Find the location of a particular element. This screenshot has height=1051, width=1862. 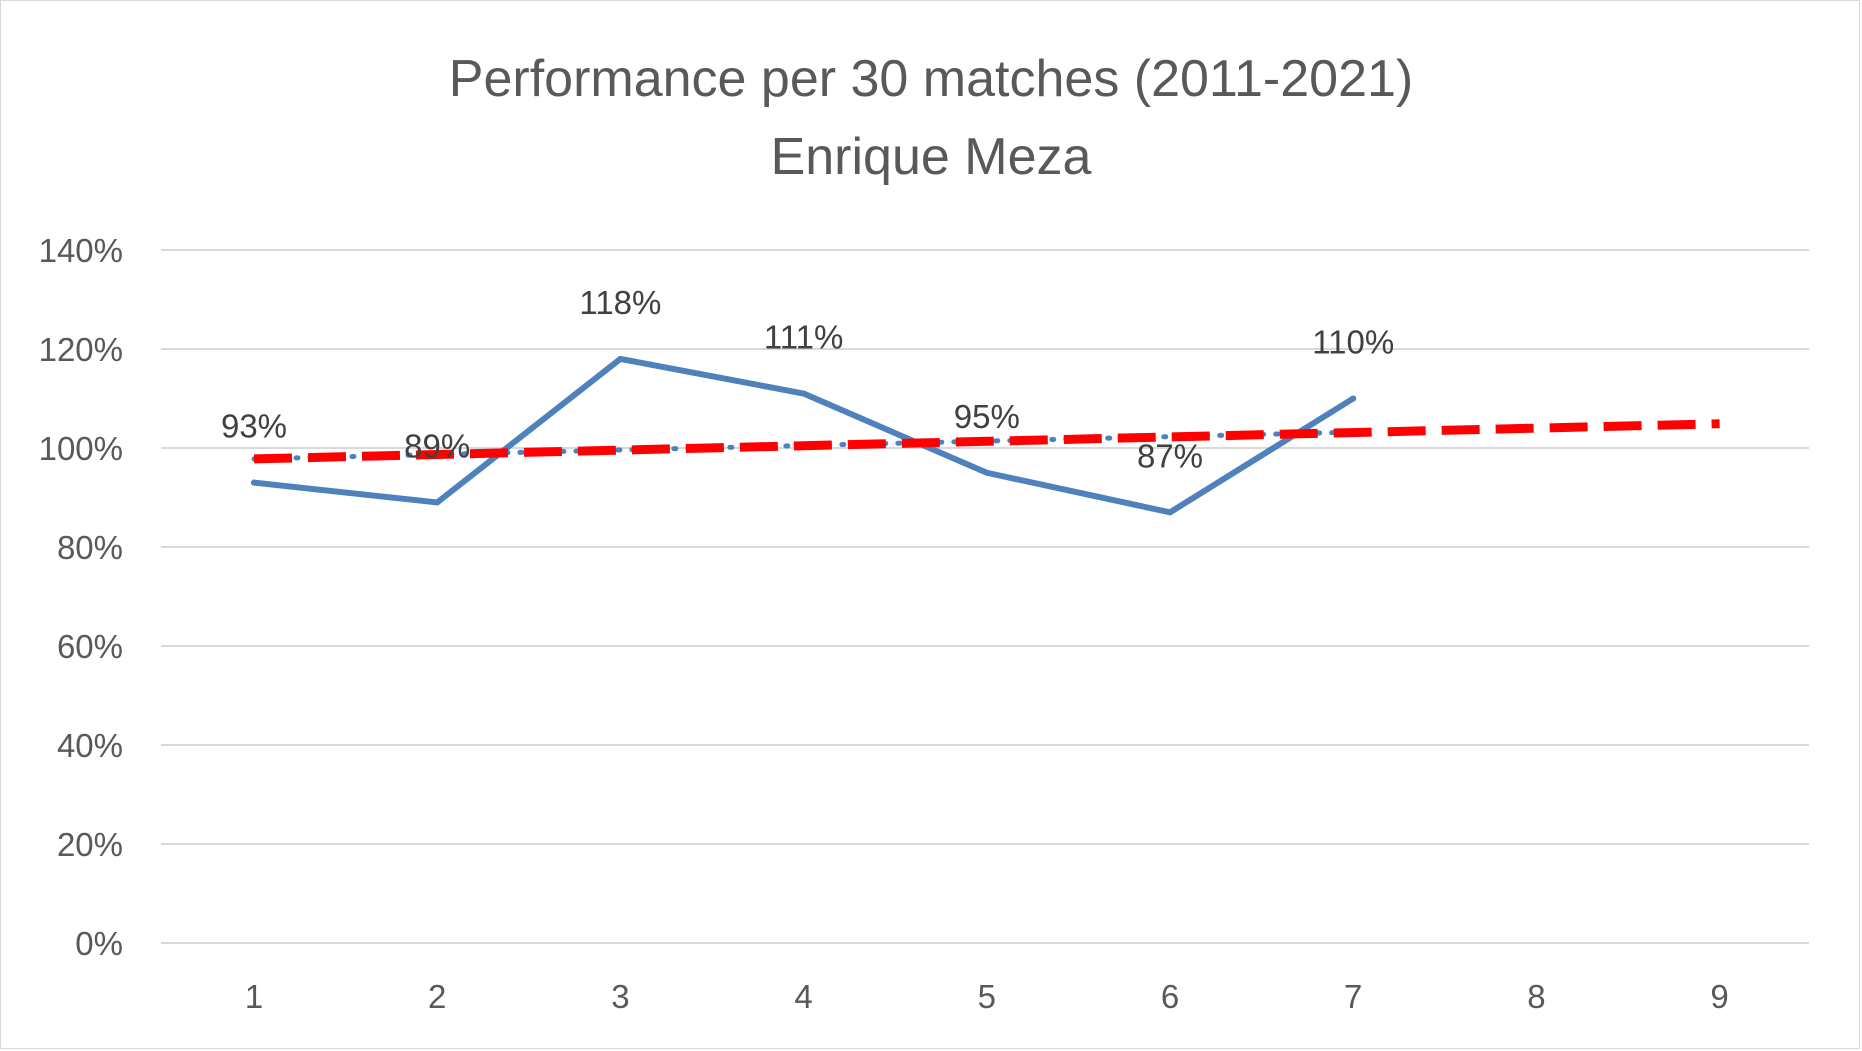

x-tick-label: 7 is located at coordinates (1353, 996).